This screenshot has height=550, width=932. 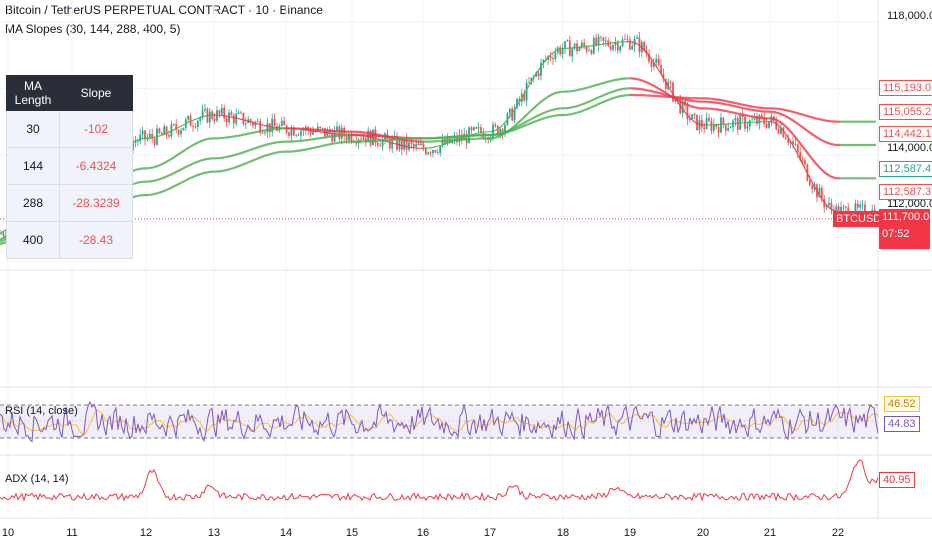 What do you see at coordinates (37, 479) in the screenshot?
I see `adx-label: ADX (14, 14)` at bounding box center [37, 479].